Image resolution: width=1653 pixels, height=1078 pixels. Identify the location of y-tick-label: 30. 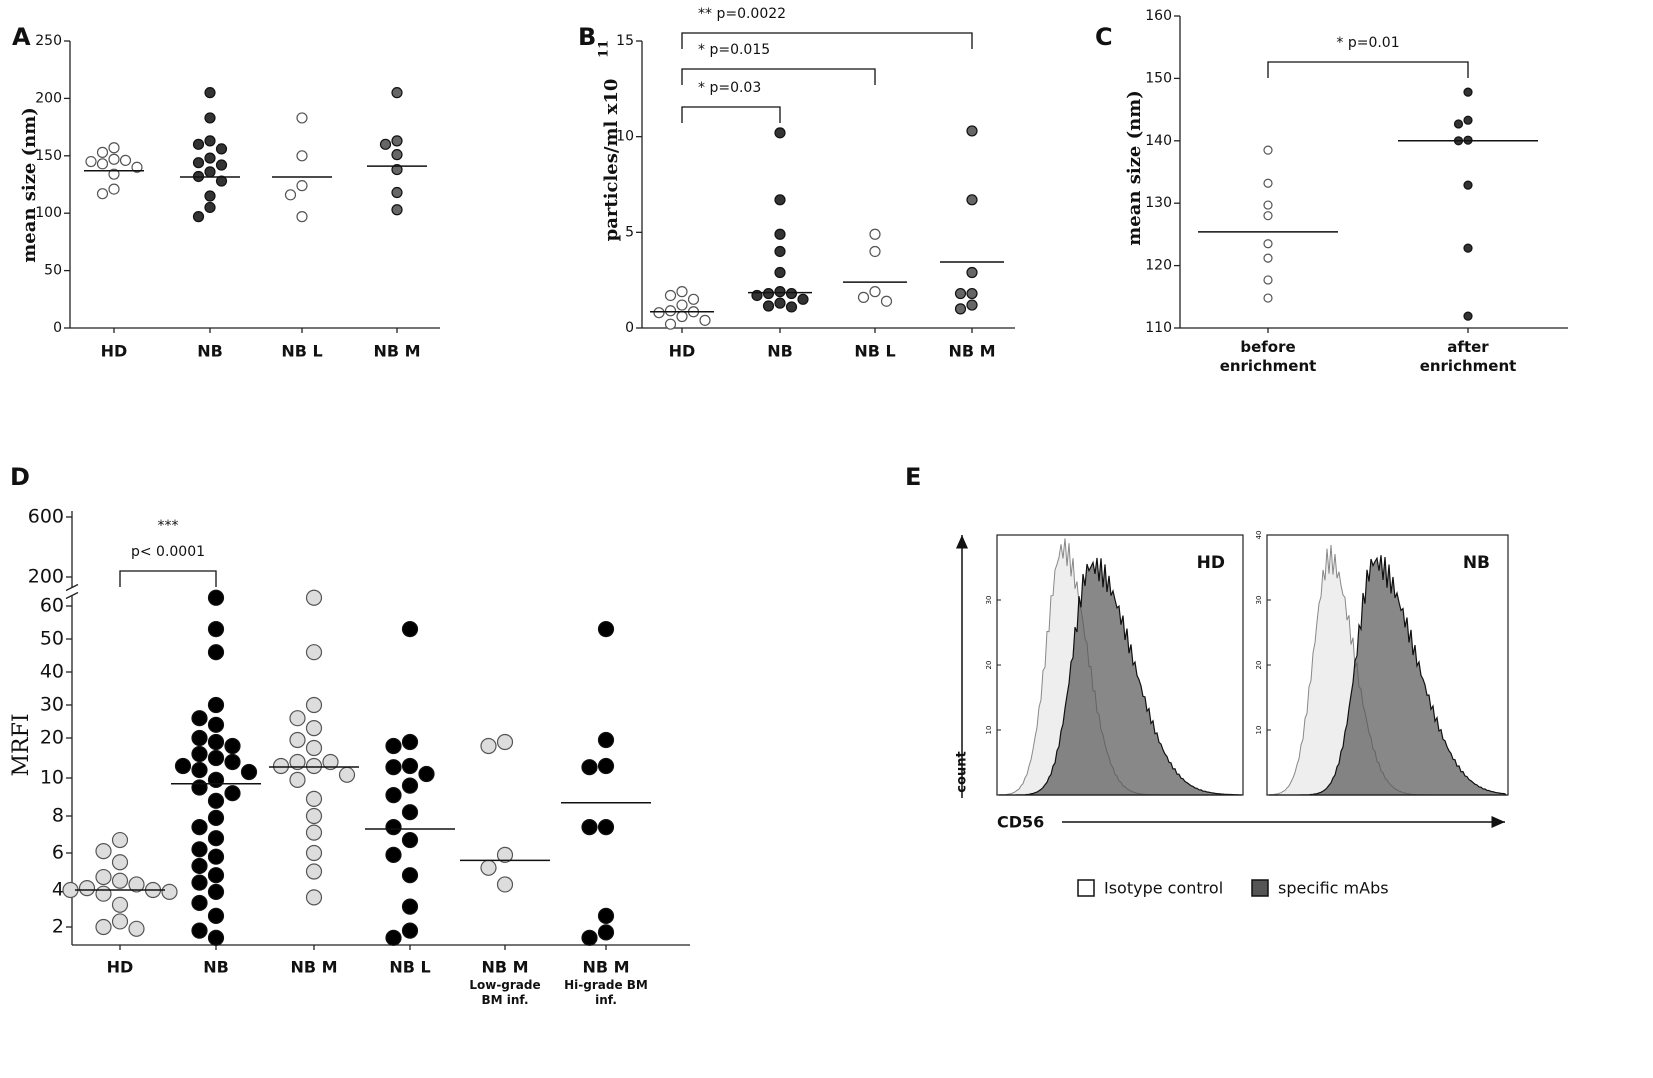
(52, 705).